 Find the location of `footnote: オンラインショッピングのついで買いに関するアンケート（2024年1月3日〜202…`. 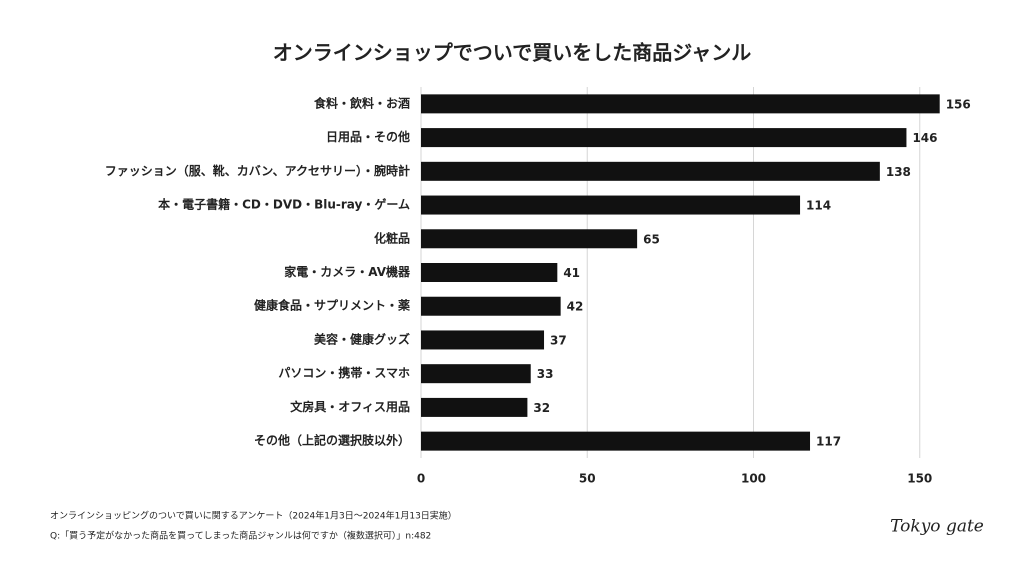

footnote: オンラインショッピングのついで買いに関するアンケート（2024年1月3日〜202… is located at coordinates (253, 516).